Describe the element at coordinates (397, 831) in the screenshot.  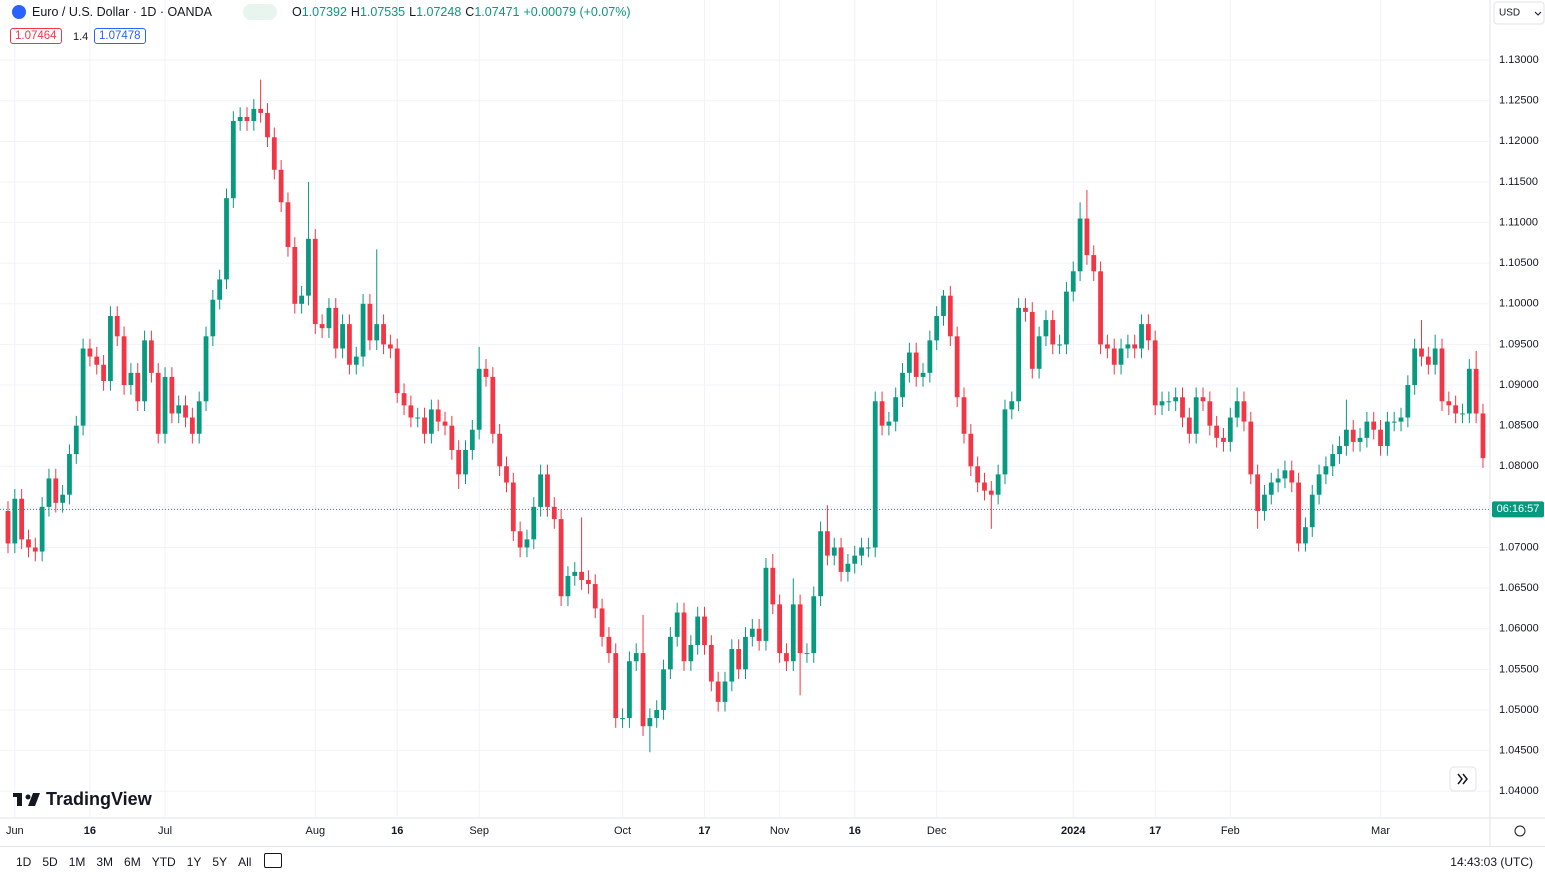
I see `x-tick-label: 16` at that location.